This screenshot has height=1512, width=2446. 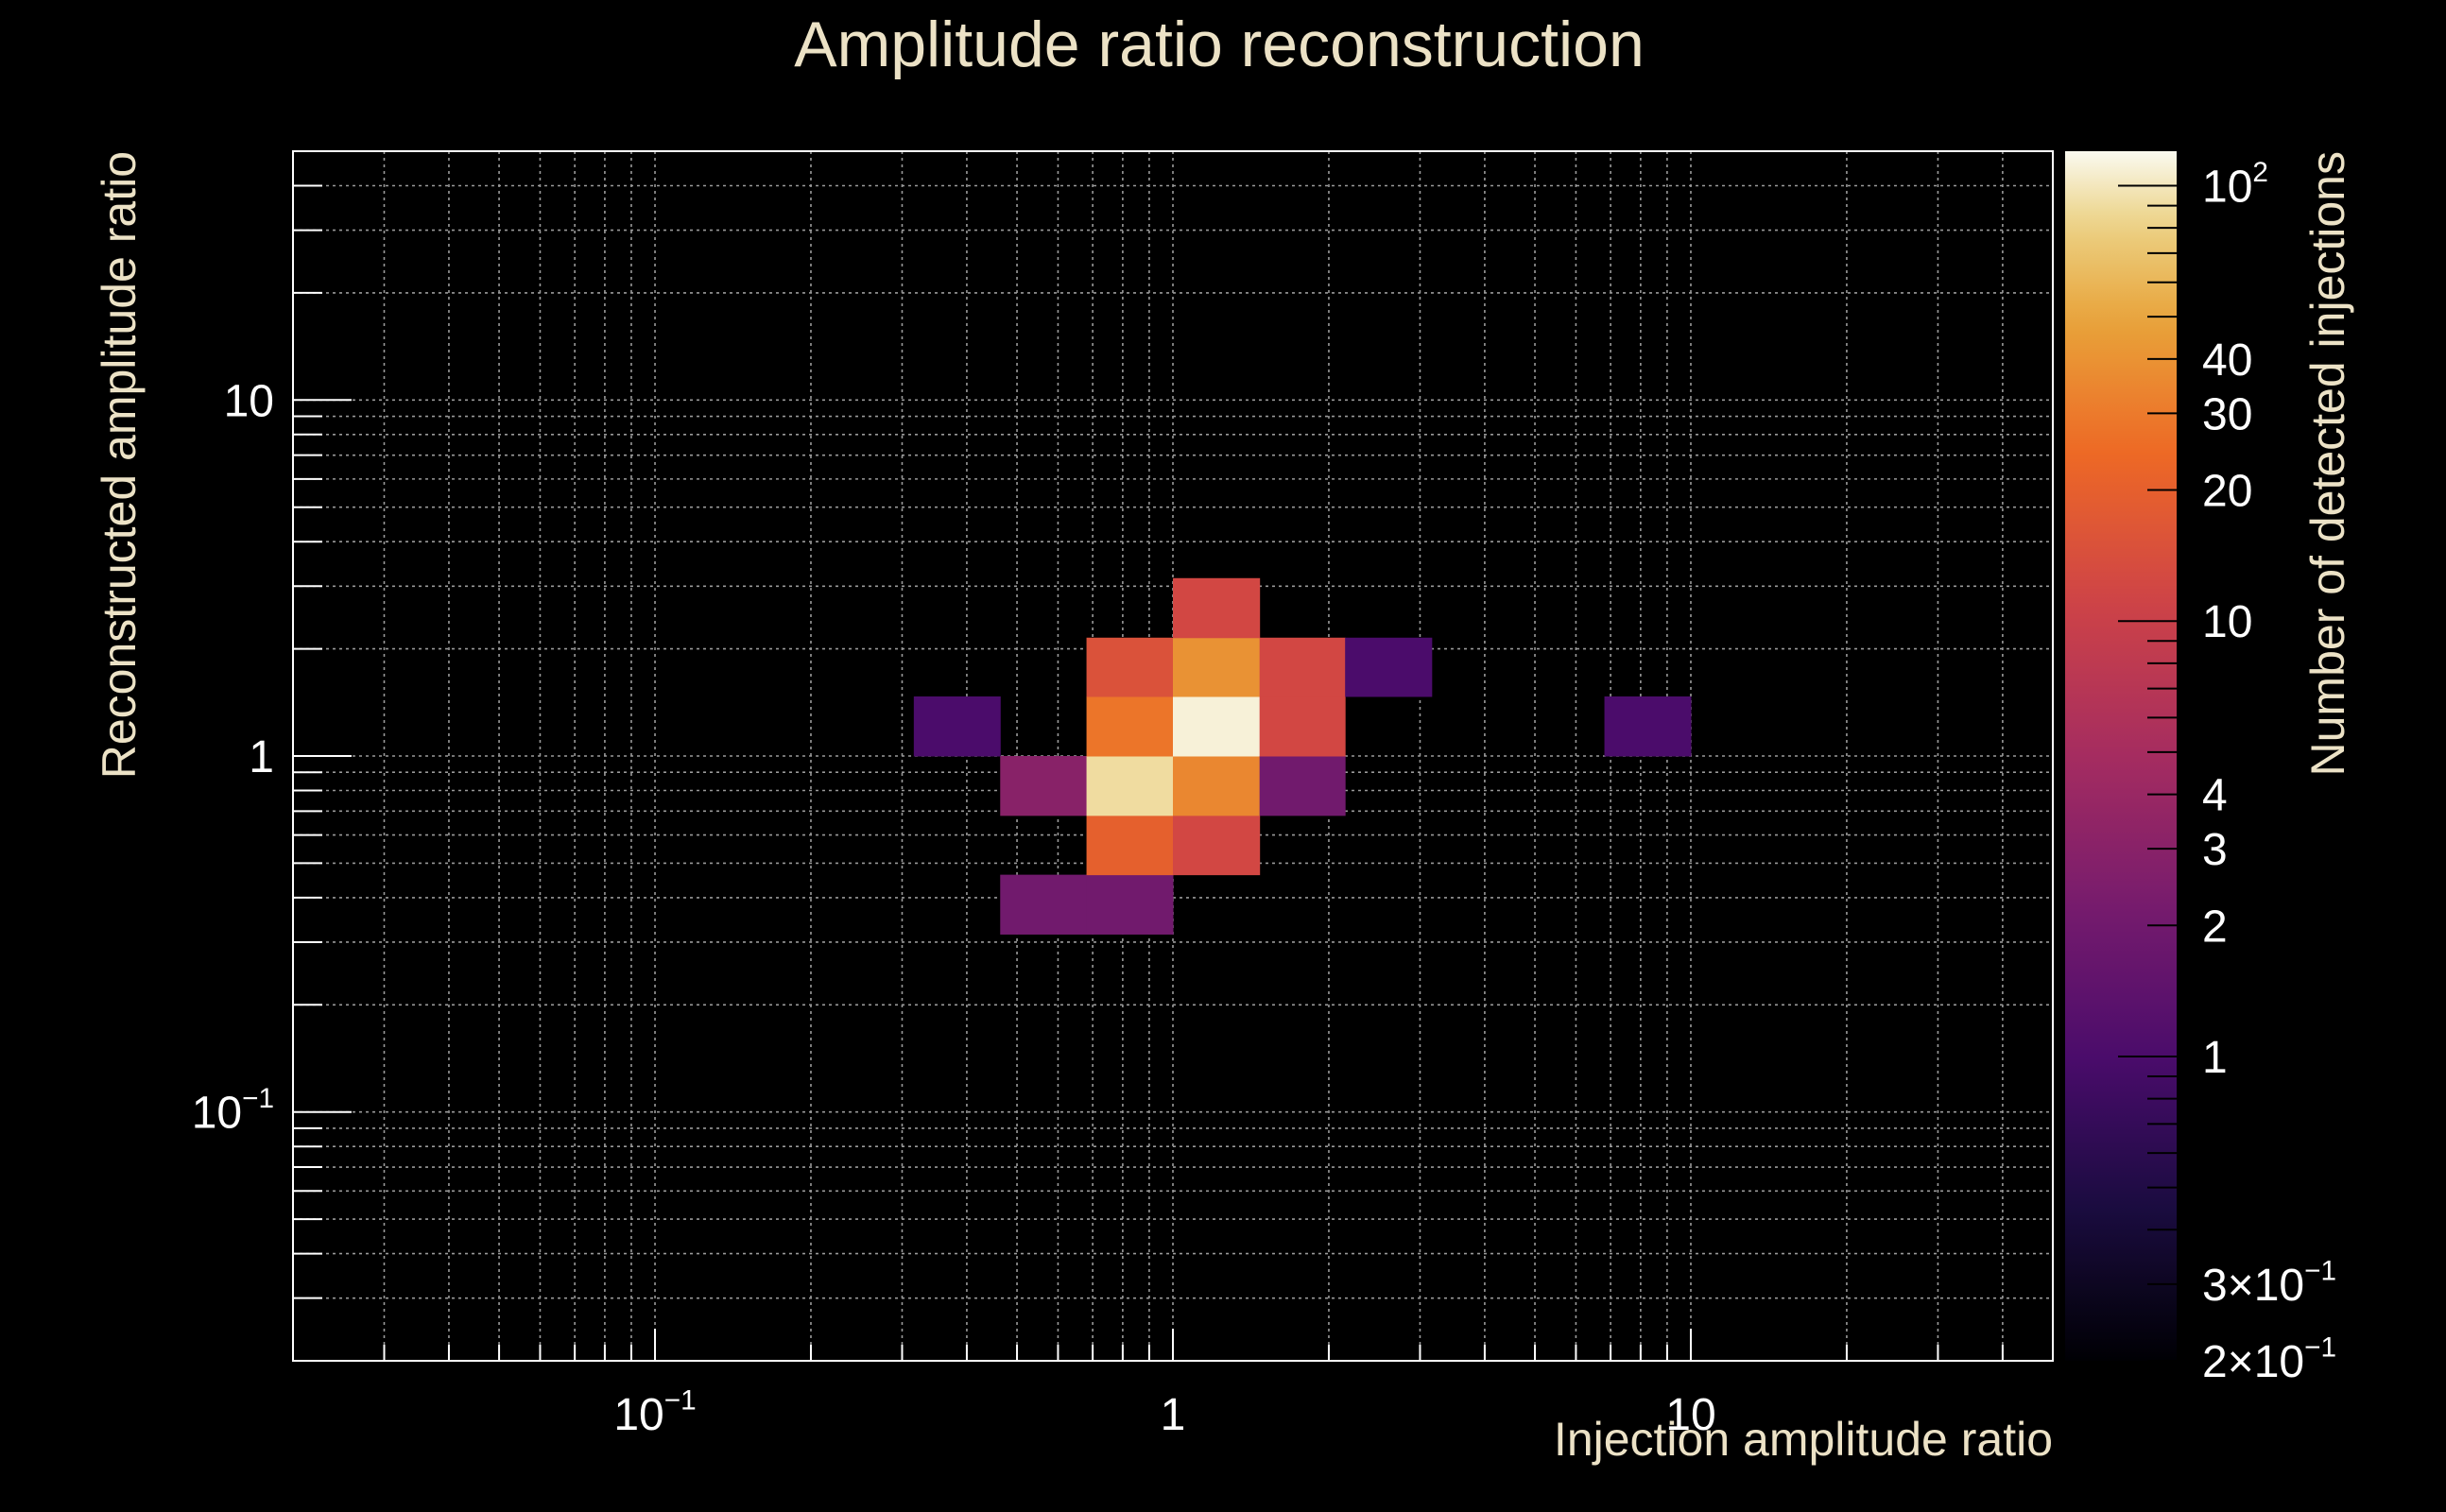 I want to click on x-tick-label: 10, so click(x=1690, y=1415).